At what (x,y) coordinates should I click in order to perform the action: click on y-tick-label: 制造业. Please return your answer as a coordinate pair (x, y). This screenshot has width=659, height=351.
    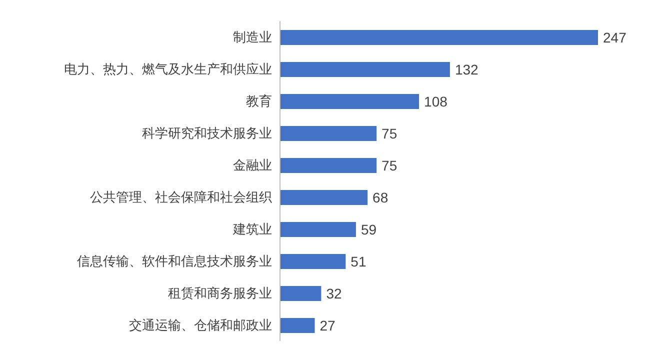
    Looking at the image, I should click on (252, 37).